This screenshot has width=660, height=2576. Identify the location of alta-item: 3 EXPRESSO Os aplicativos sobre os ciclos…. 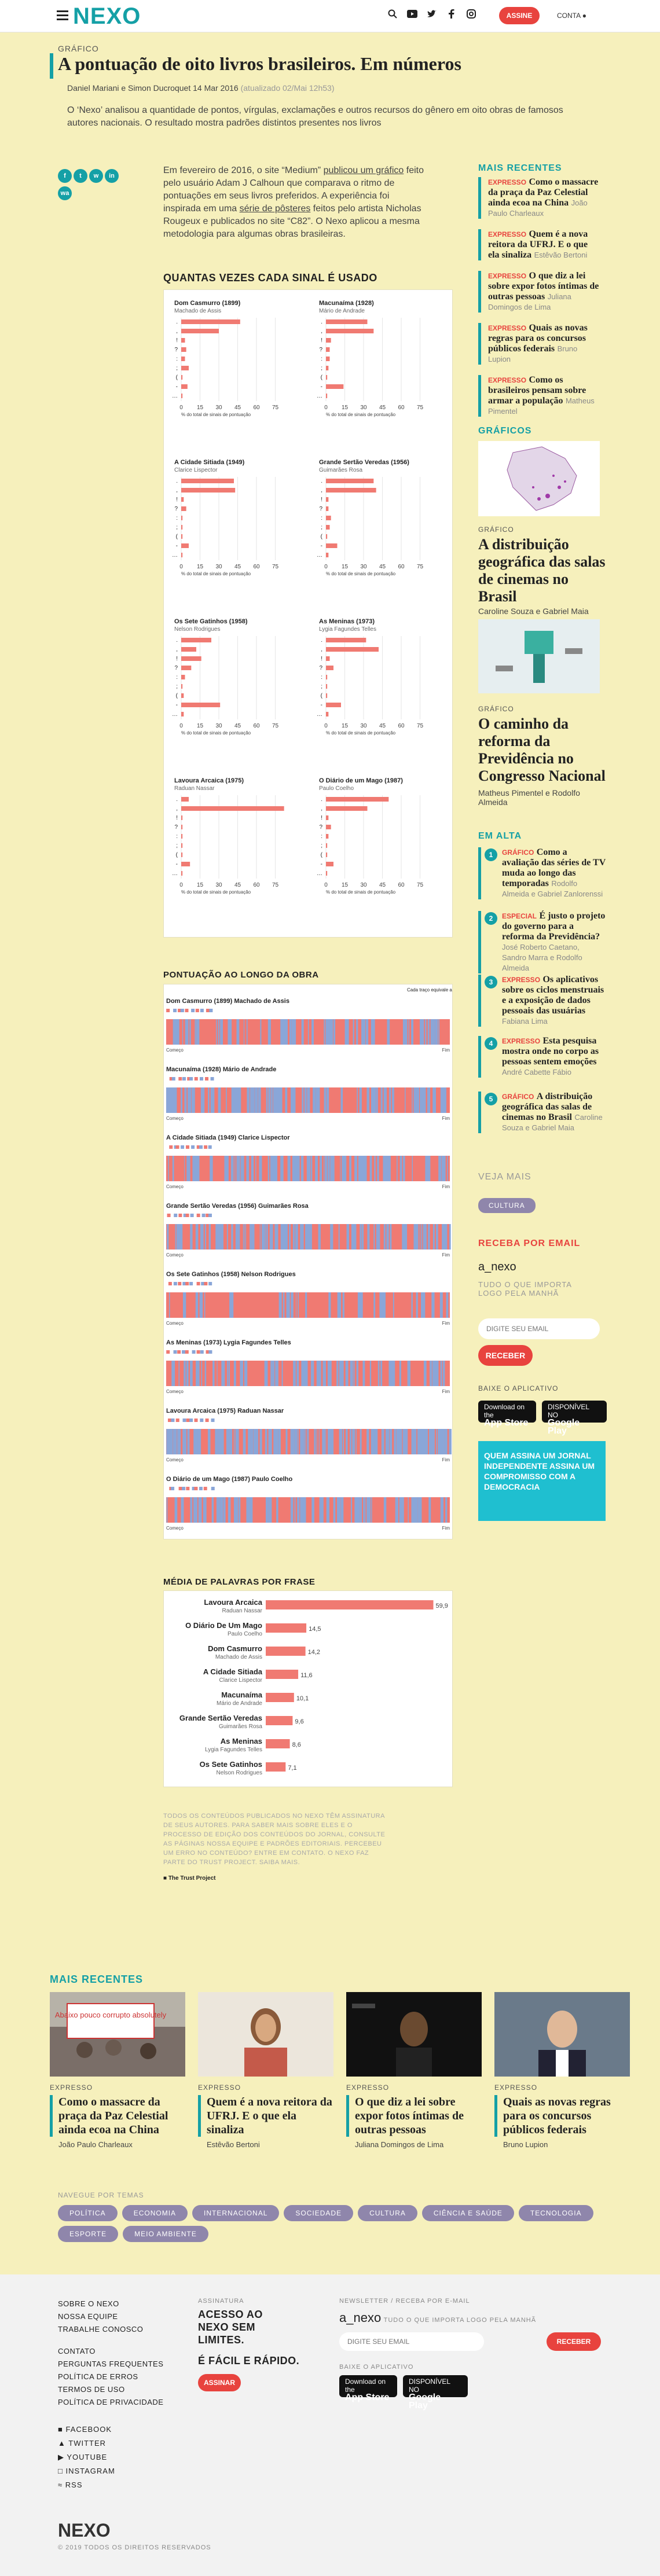
(542, 1001).